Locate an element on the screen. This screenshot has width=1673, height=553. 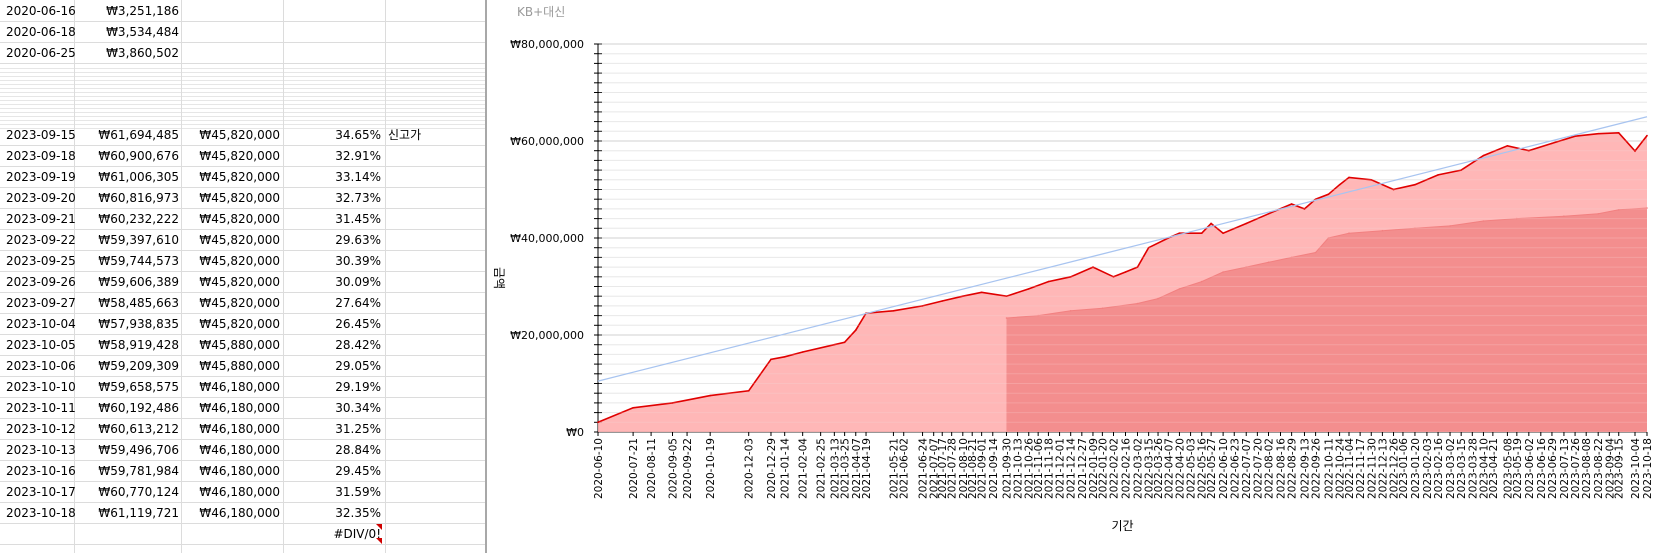
table-row: 2023-09-20 ₩60,816,973 ₩45,820,000 32.73% is located at coordinates (242, 198).